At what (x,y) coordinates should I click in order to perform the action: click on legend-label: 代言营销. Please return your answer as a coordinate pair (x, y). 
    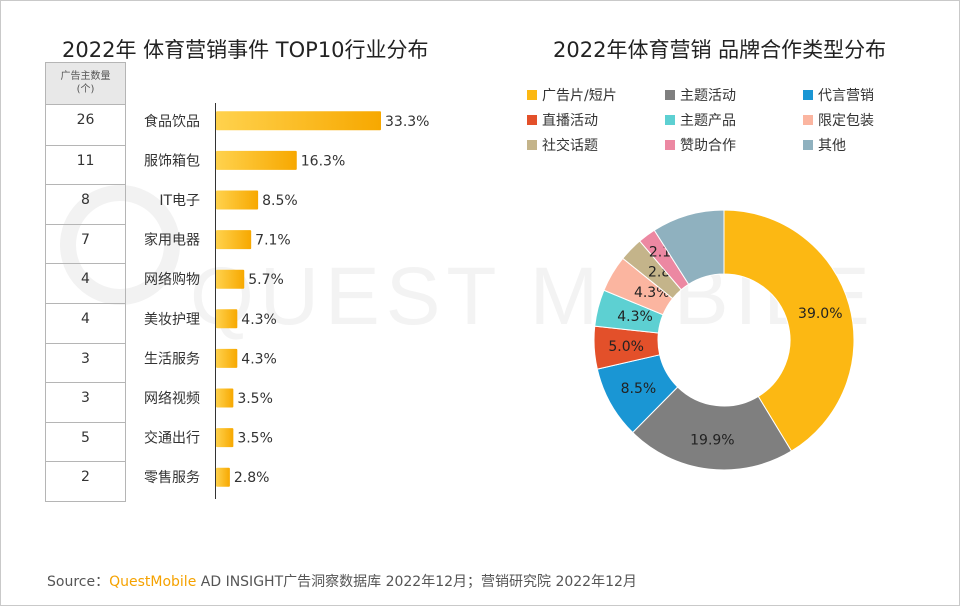
    Looking at the image, I should click on (846, 96).